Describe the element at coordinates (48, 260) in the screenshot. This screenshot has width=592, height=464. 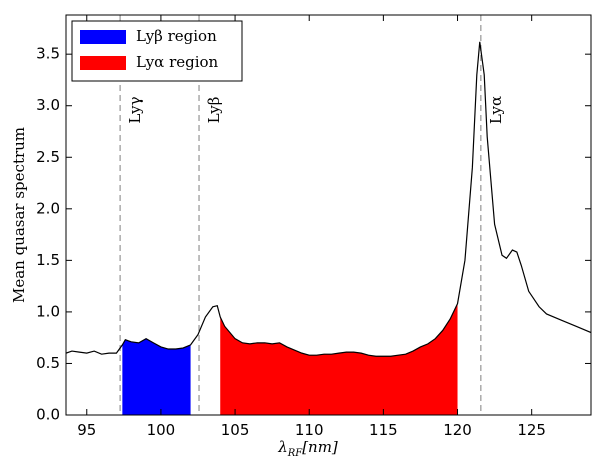
I see `y-tick-label: 1.5` at that location.